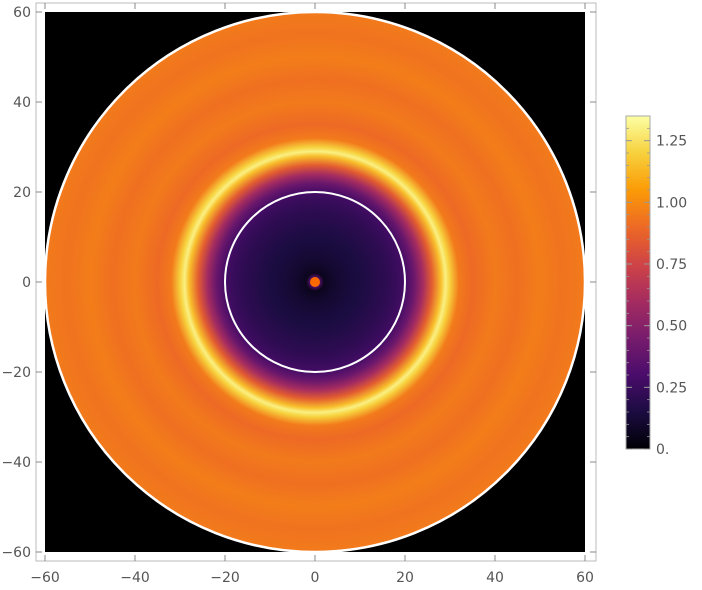 Image resolution: width=702 pixels, height=590 pixels. Describe the element at coordinates (22, 103) in the screenshot. I see `y-tick-label: 40` at that location.